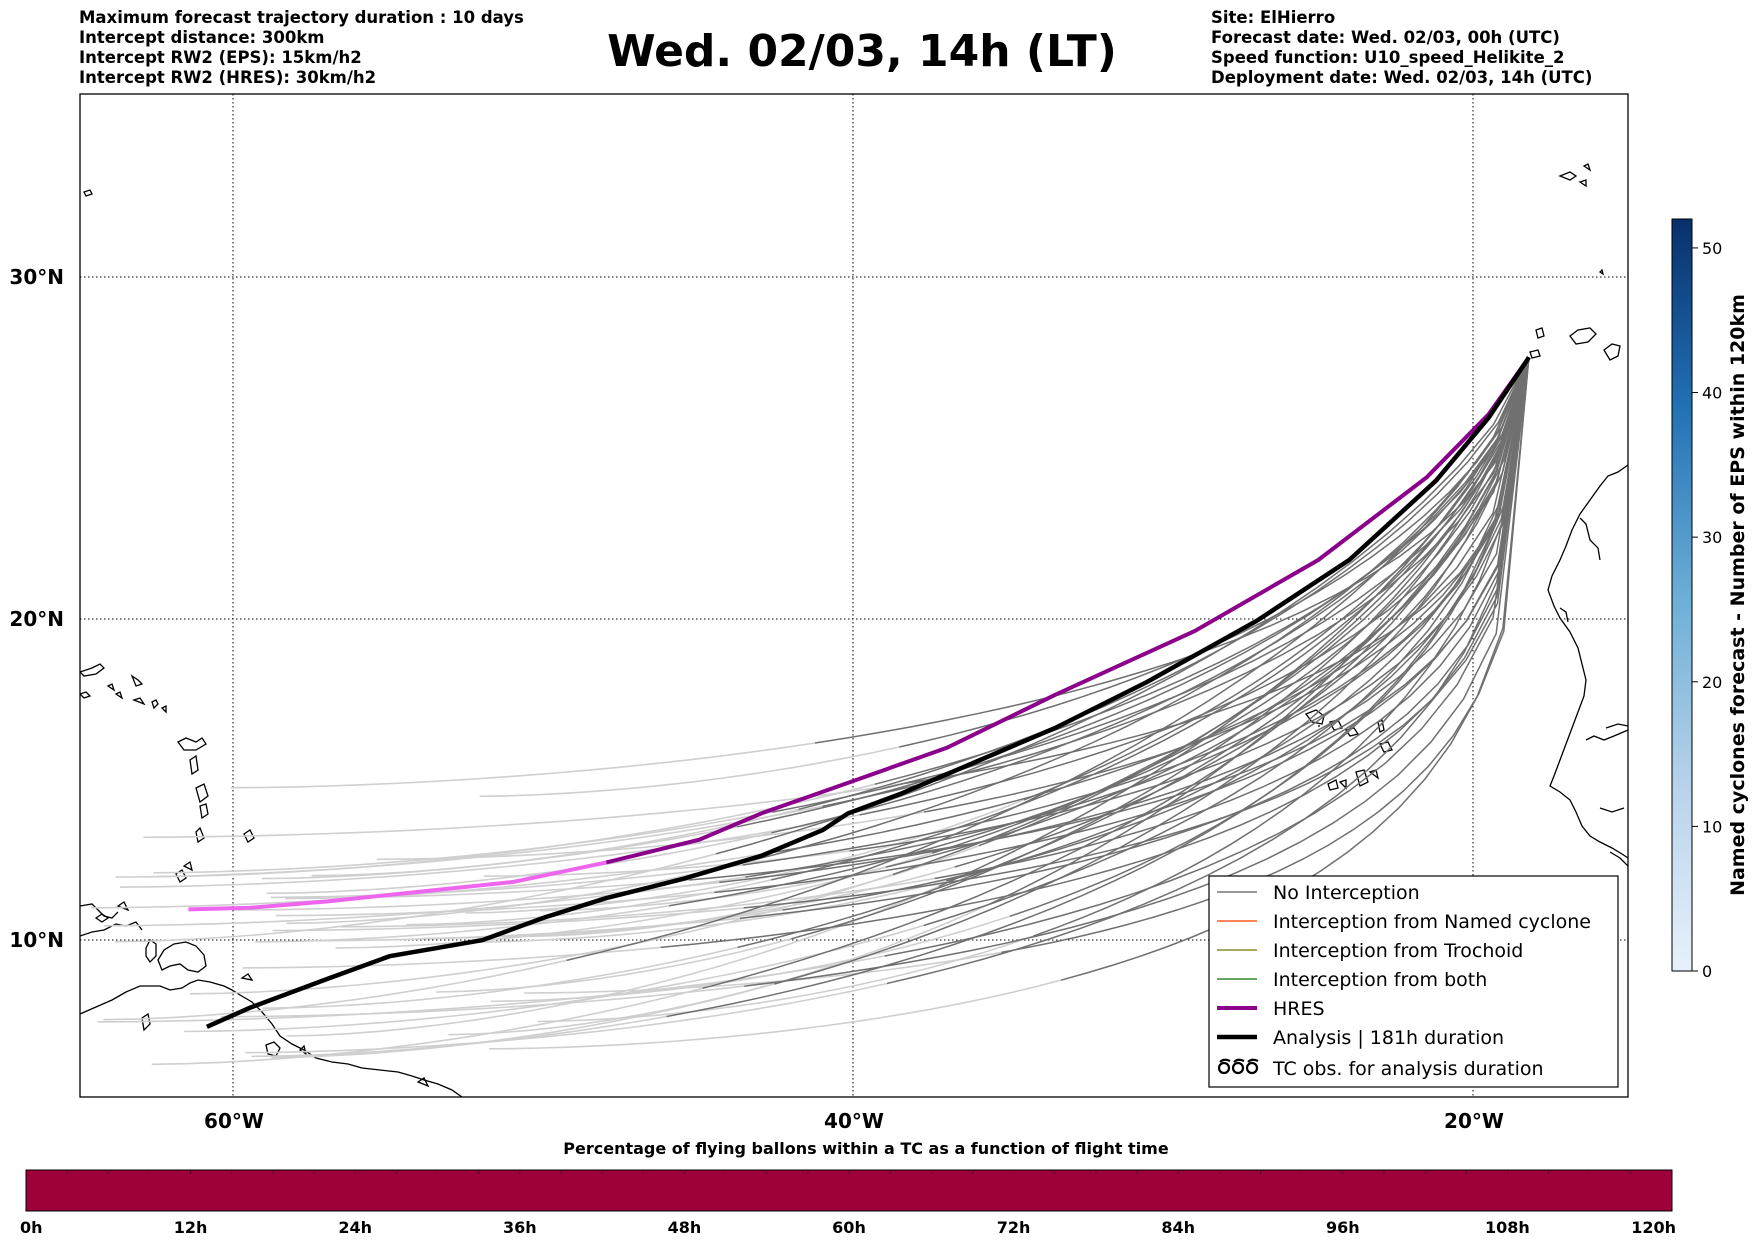 The width and height of the screenshot is (1752, 1241). I want to click on header-left-line-2: Intercept distance: 300km, so click(202, 37).